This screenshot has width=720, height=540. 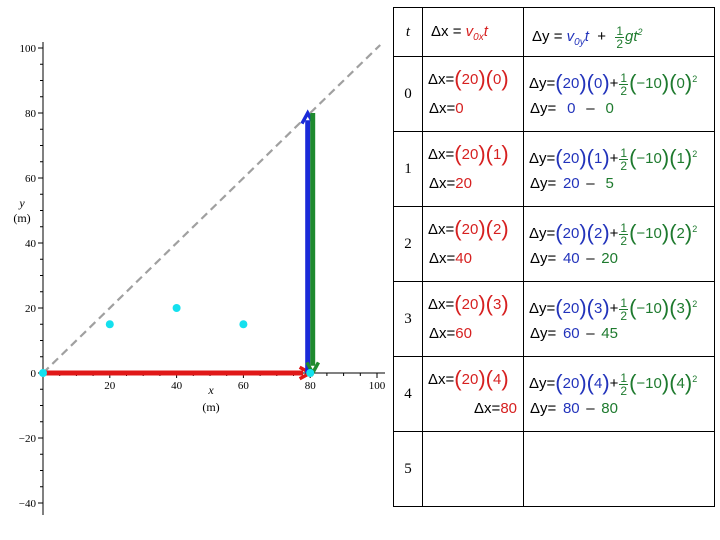 I want to click on time-cell: 1, so click(x=408, y=169).